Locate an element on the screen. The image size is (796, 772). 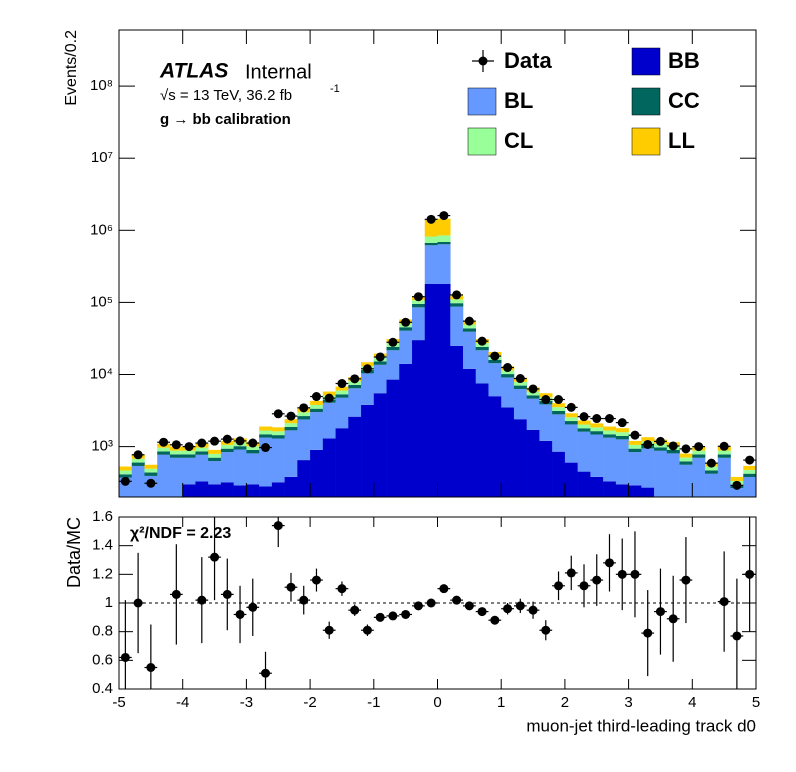
energy-label: √s = 13 TeV, 36.2 fb is located at coordinates (226, 95).